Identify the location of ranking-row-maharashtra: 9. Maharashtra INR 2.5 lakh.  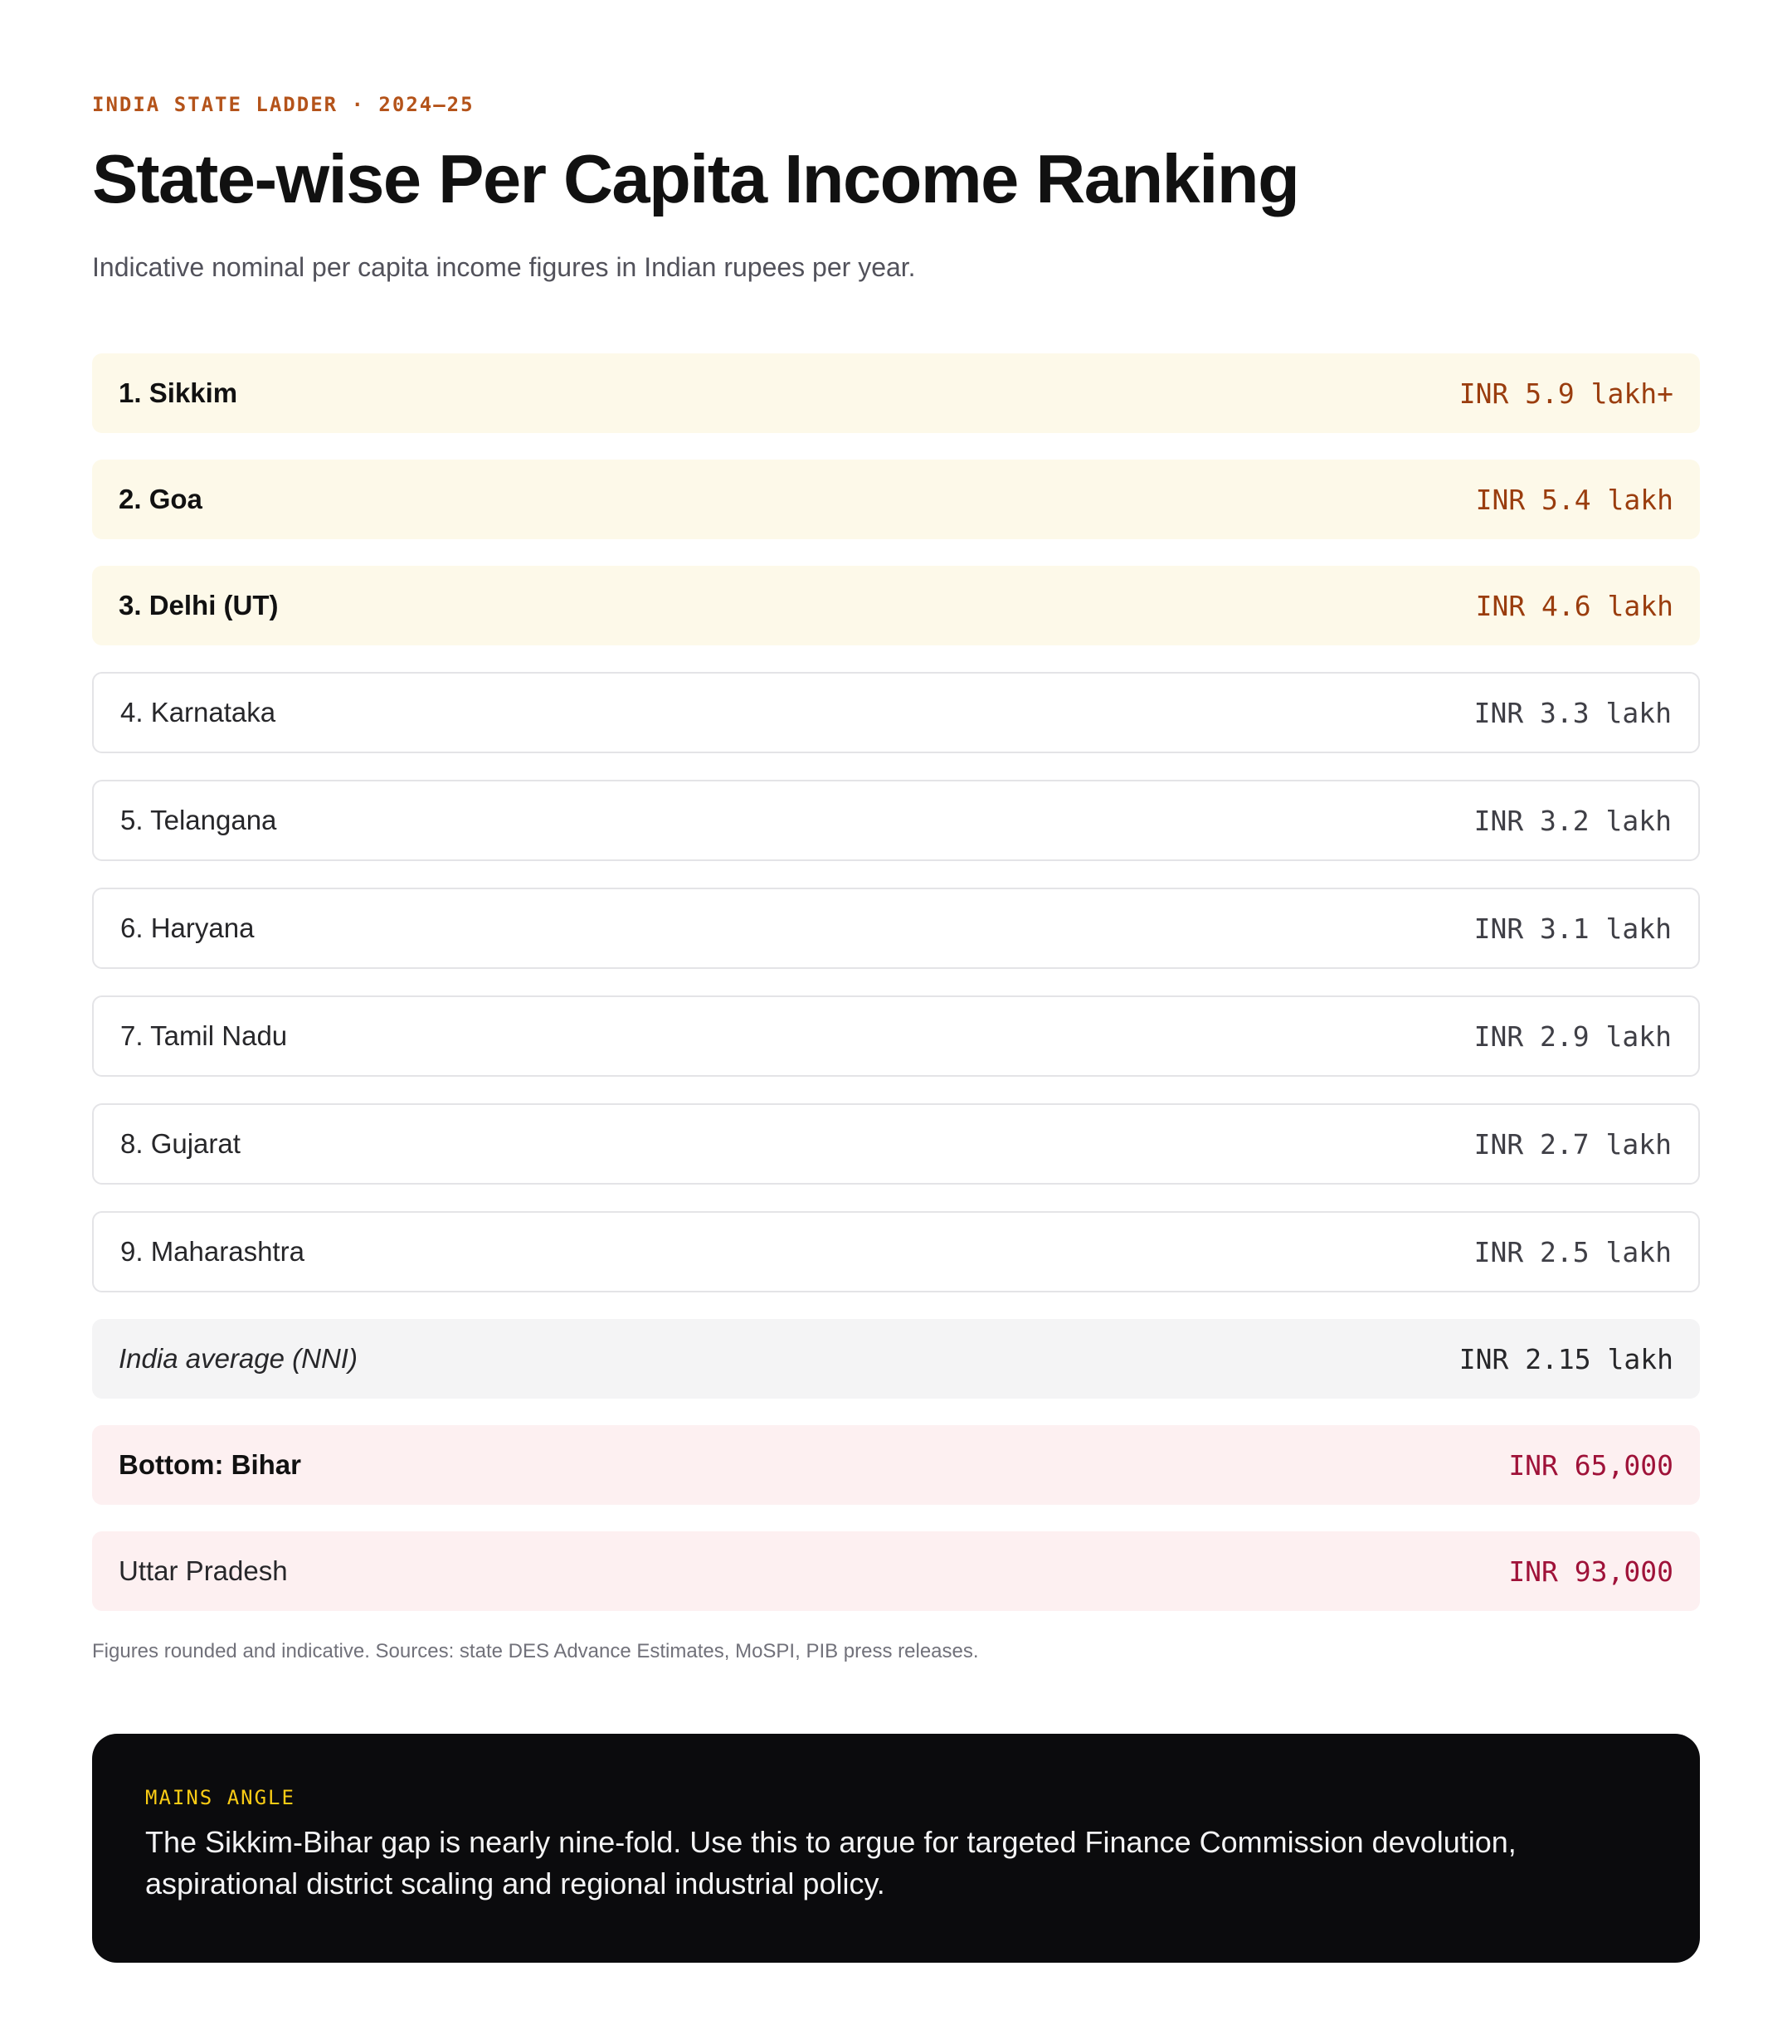
(896, 1251).